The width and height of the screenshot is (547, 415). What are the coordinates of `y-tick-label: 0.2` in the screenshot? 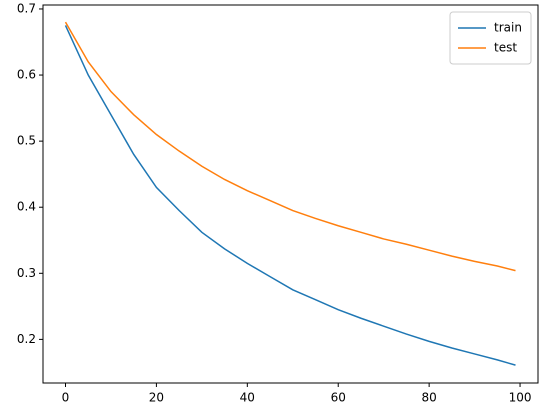 It's located at (26, 339).